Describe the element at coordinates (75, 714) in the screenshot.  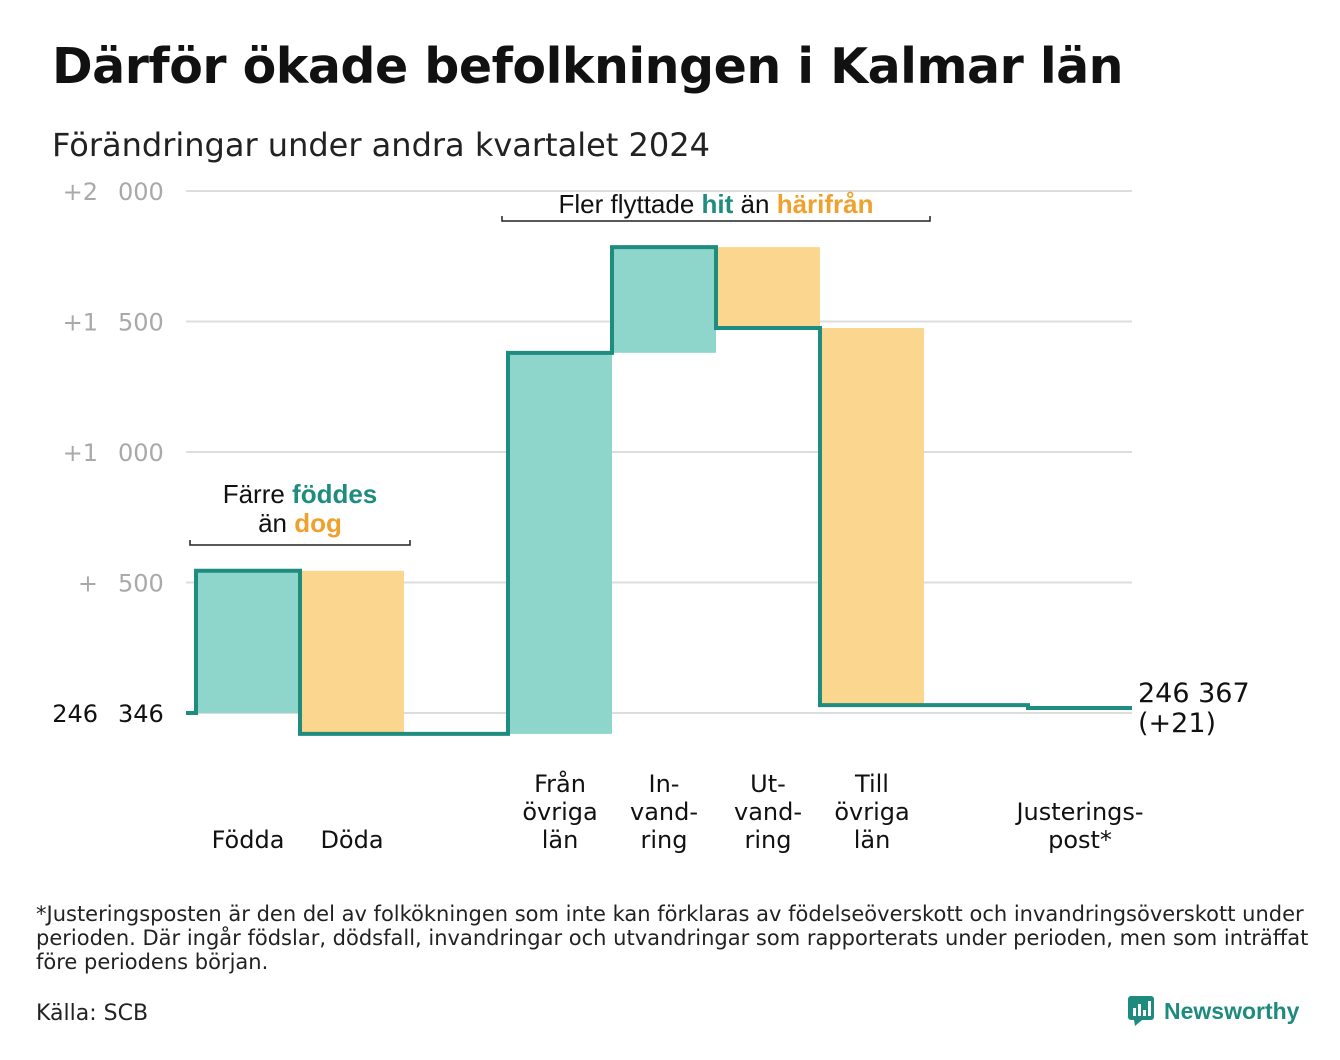
I see `y-tick-prefix: 246` at that location.